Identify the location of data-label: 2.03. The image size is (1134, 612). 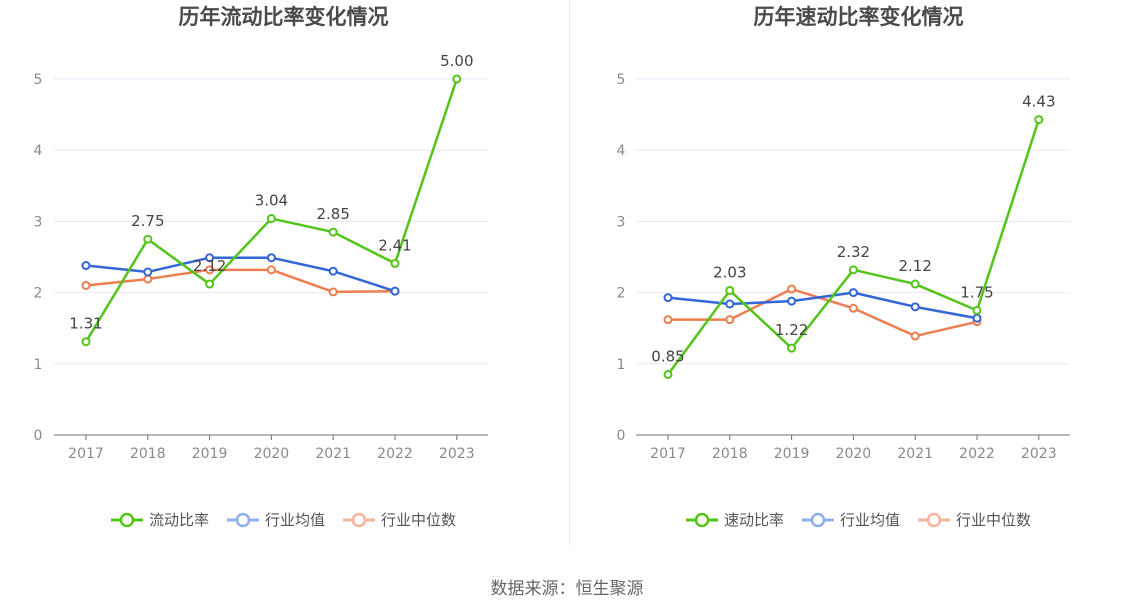
(729, 272).